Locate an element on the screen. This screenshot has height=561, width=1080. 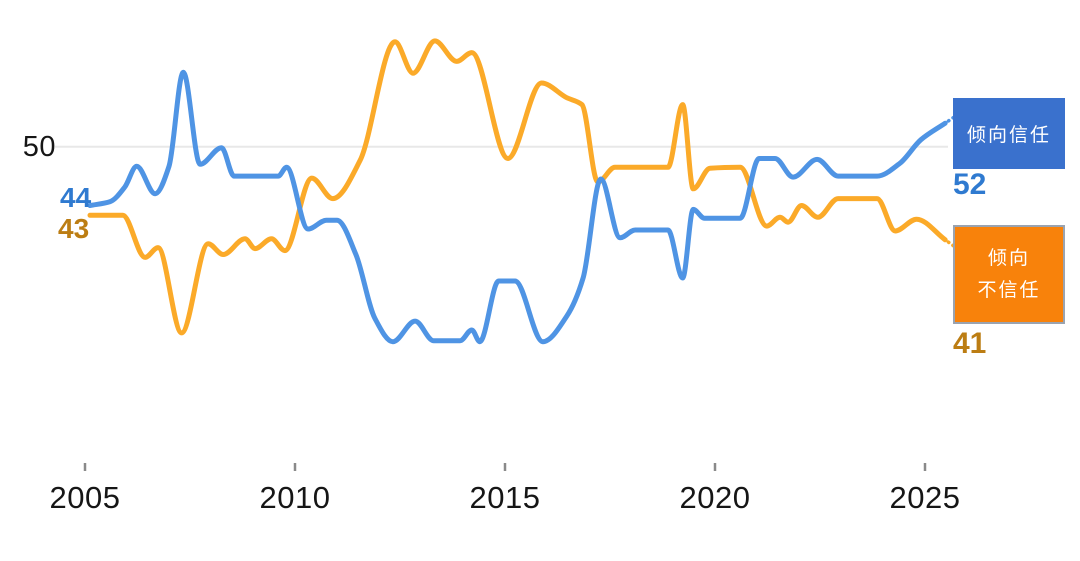
legend-trust-label: 倾向信任 is located at coordinates (1008, 135).